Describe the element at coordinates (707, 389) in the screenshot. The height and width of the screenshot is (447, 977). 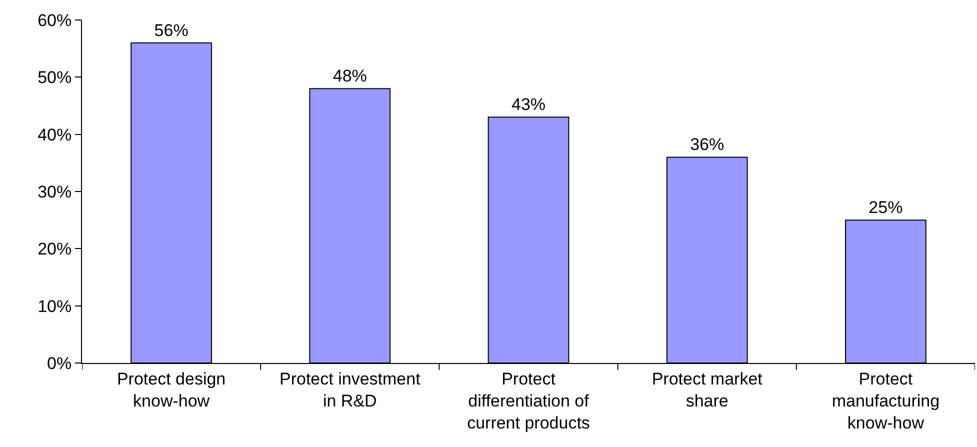
I see `x-tick-label: Protect market share` at that location.